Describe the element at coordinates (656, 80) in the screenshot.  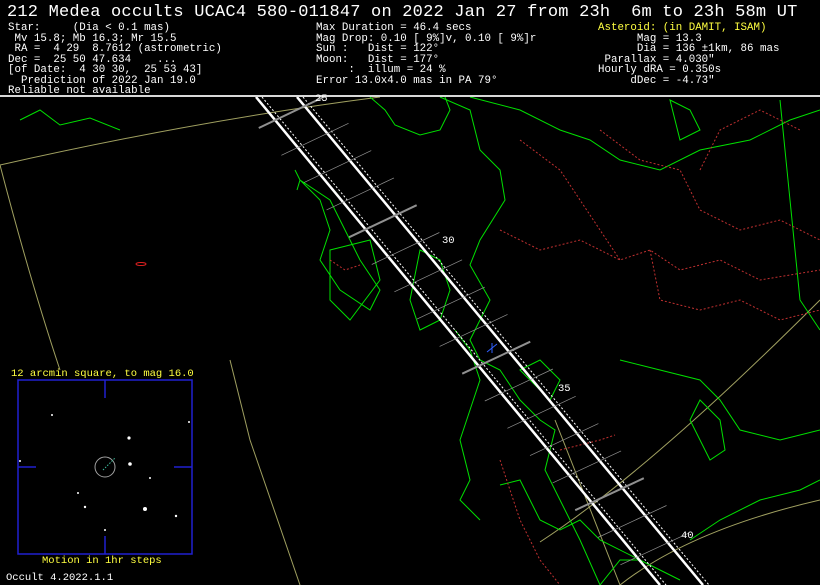
I see `asteroid-line: dDec = -4.73"` at that location.